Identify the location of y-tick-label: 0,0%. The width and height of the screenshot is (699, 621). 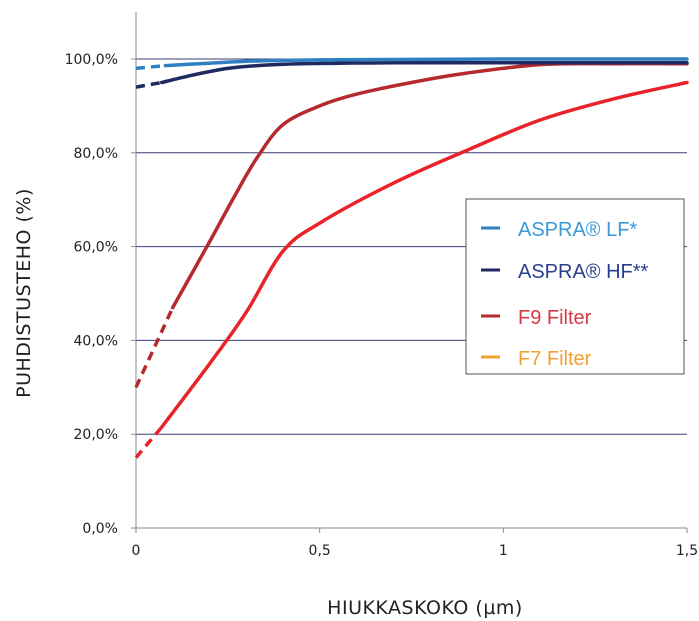
(100, 529).